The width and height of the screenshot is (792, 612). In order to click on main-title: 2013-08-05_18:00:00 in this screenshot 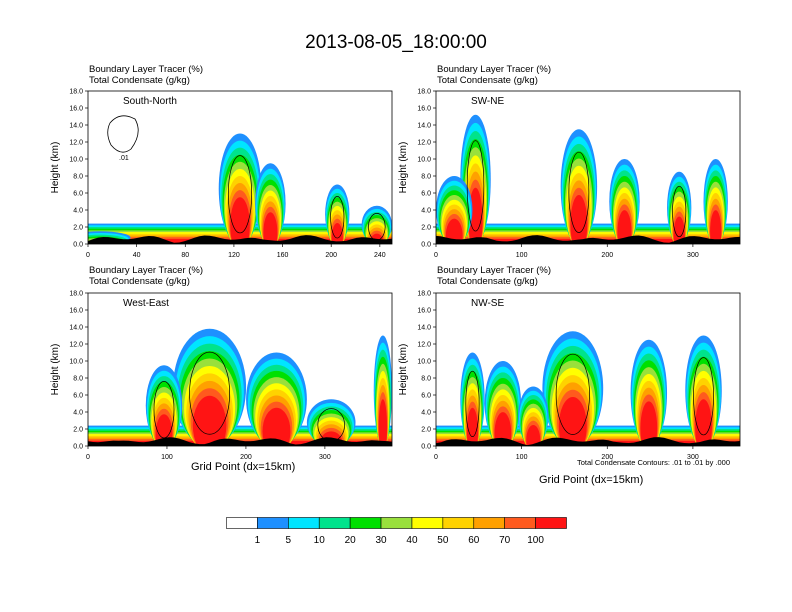, I will do `click(396, 42)`.